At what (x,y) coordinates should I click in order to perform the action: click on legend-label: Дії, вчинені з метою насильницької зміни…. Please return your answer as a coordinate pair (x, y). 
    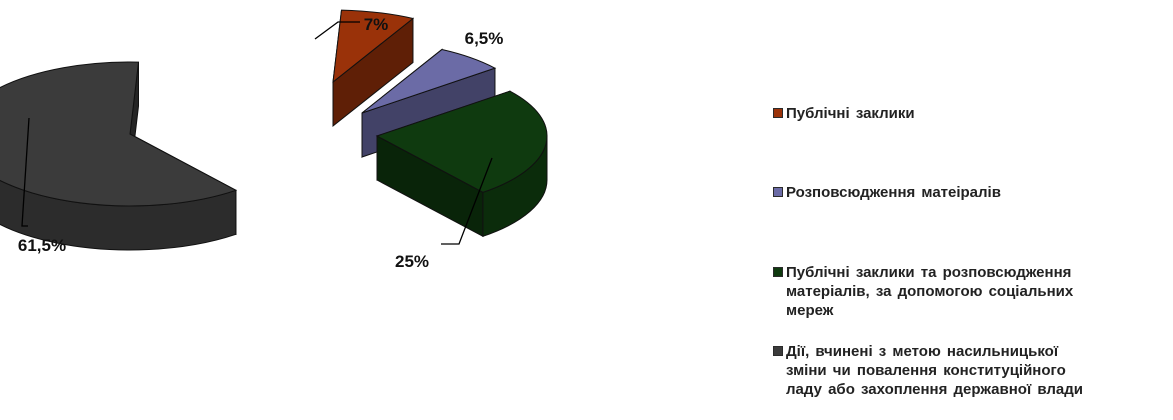
    Looking at the image, I should click on (934, 370).